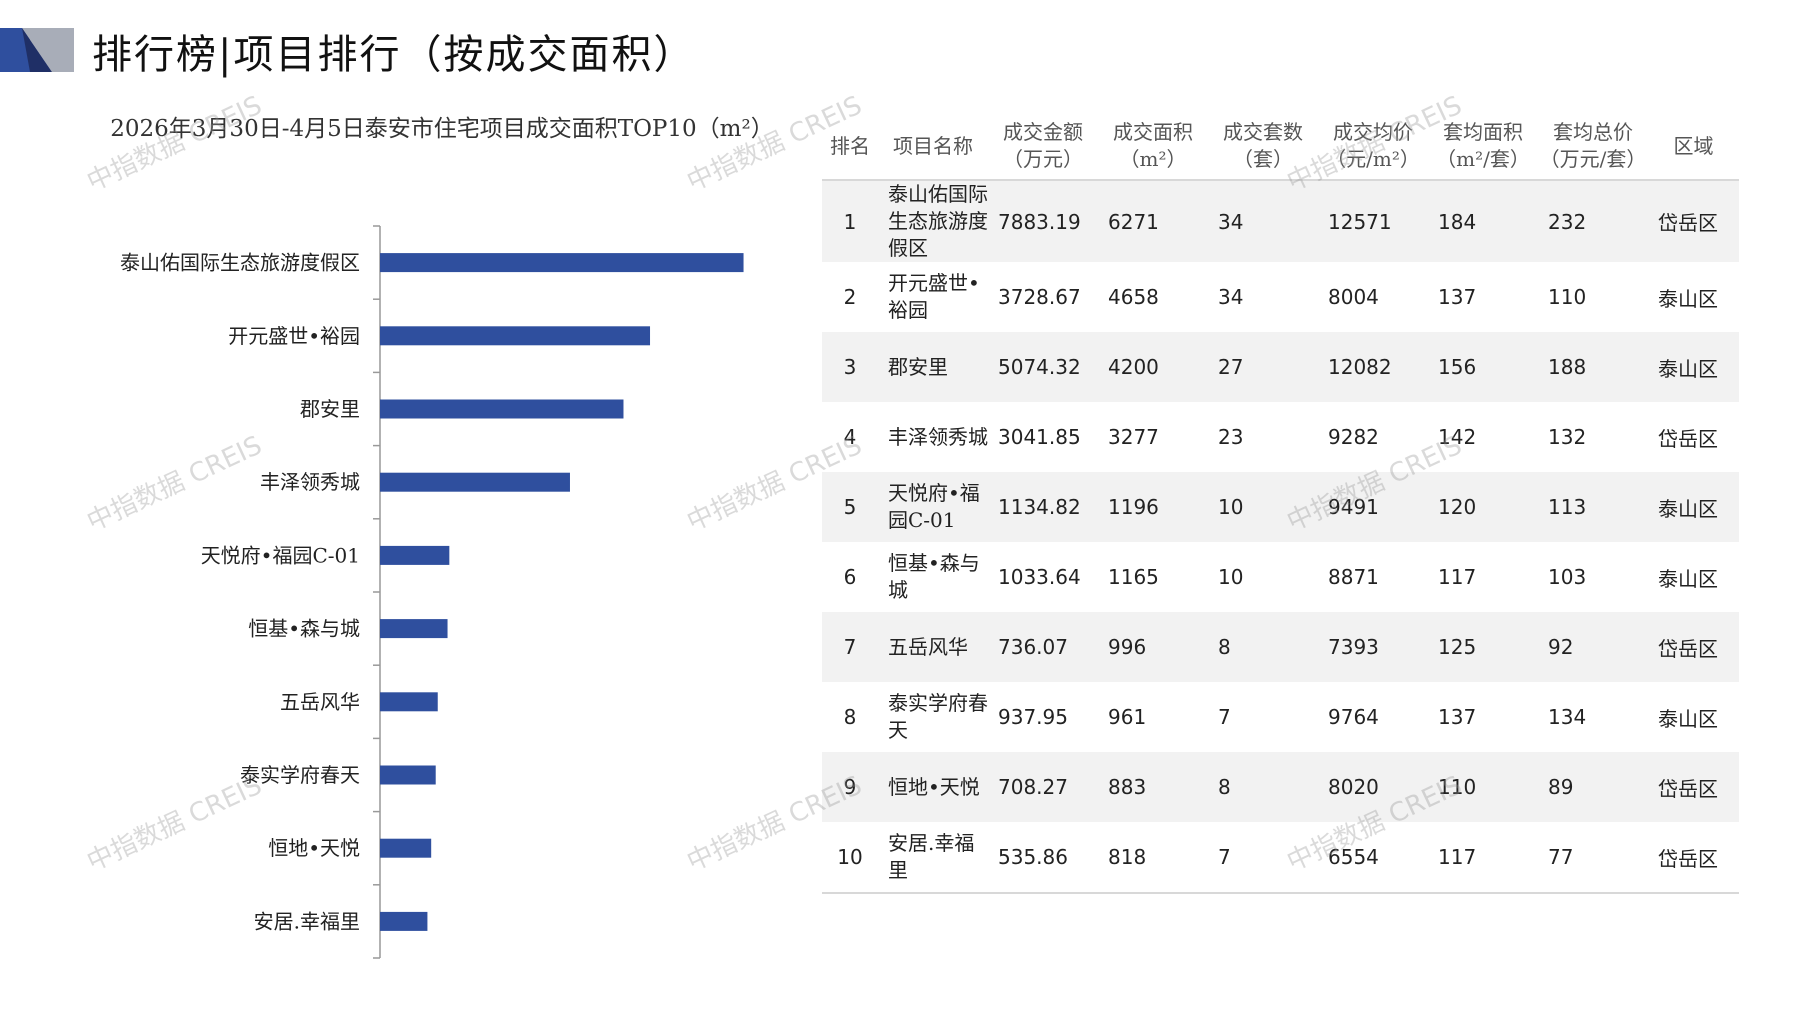 This screenshot has width=1797, height=1010. Describe the element at coordinates (442, 129) in the screenshot. I see `chart-title: 2026年3月30日-4月5日泰安市住宅项目成交面积TOP10（m²）` at that location.